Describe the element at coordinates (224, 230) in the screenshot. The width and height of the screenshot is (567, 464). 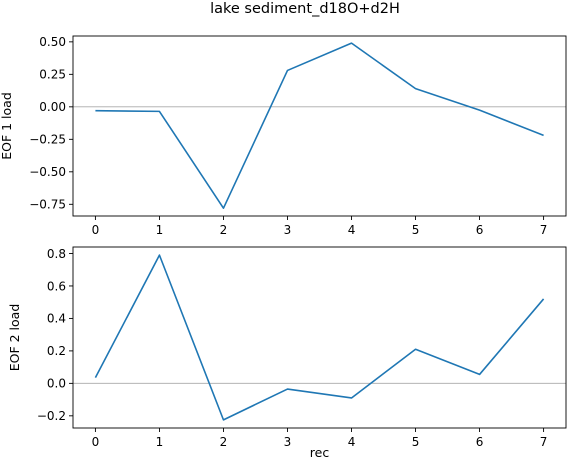
I see `eof1-x-tick-label: 2` at that location.